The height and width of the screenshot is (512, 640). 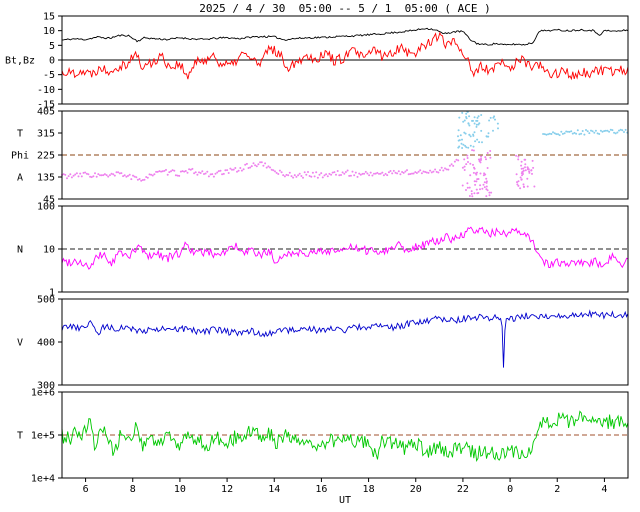 What do you see at coordinates (227, 489) in the screenshot?
I see `x-tick-label: 12` at bounding box center [227, 489].